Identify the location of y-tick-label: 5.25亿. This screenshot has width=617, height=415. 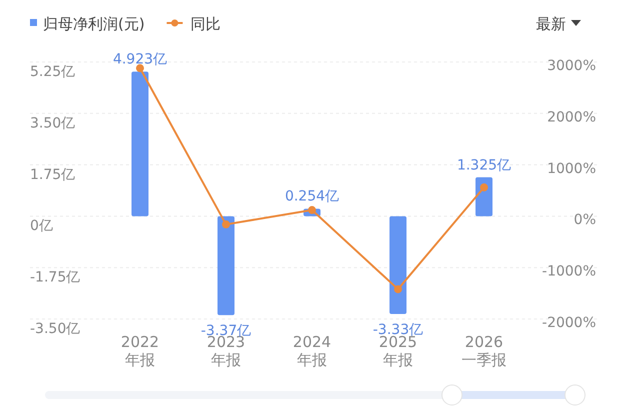
(53, 72).